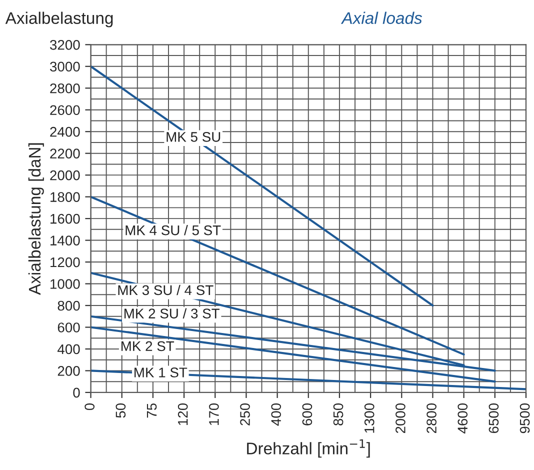 This screenshot has height=470, width=534. Describe the element at coordinates (65, 175) in the screenshot. I see `y-tick-label: 2000` at that location.